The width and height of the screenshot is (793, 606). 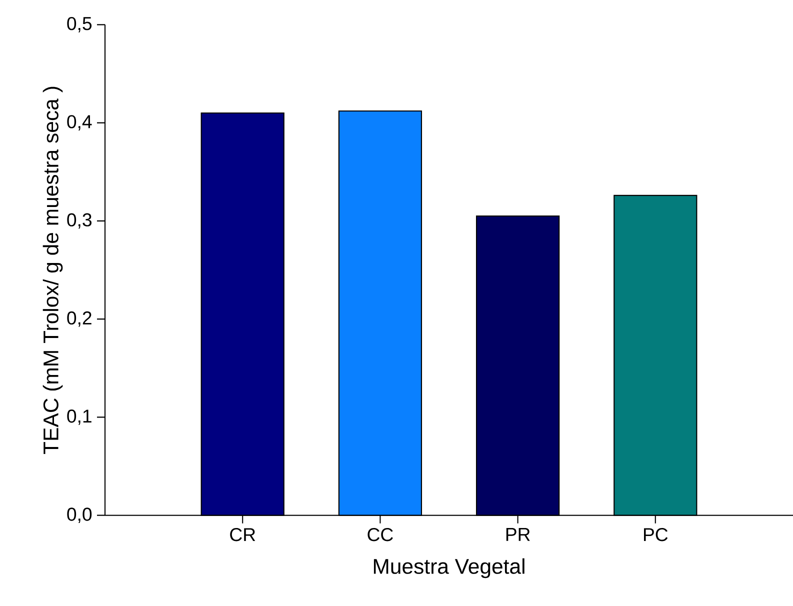 I want to click on y-tick-label: 0,1, so click(x=79, y=417).